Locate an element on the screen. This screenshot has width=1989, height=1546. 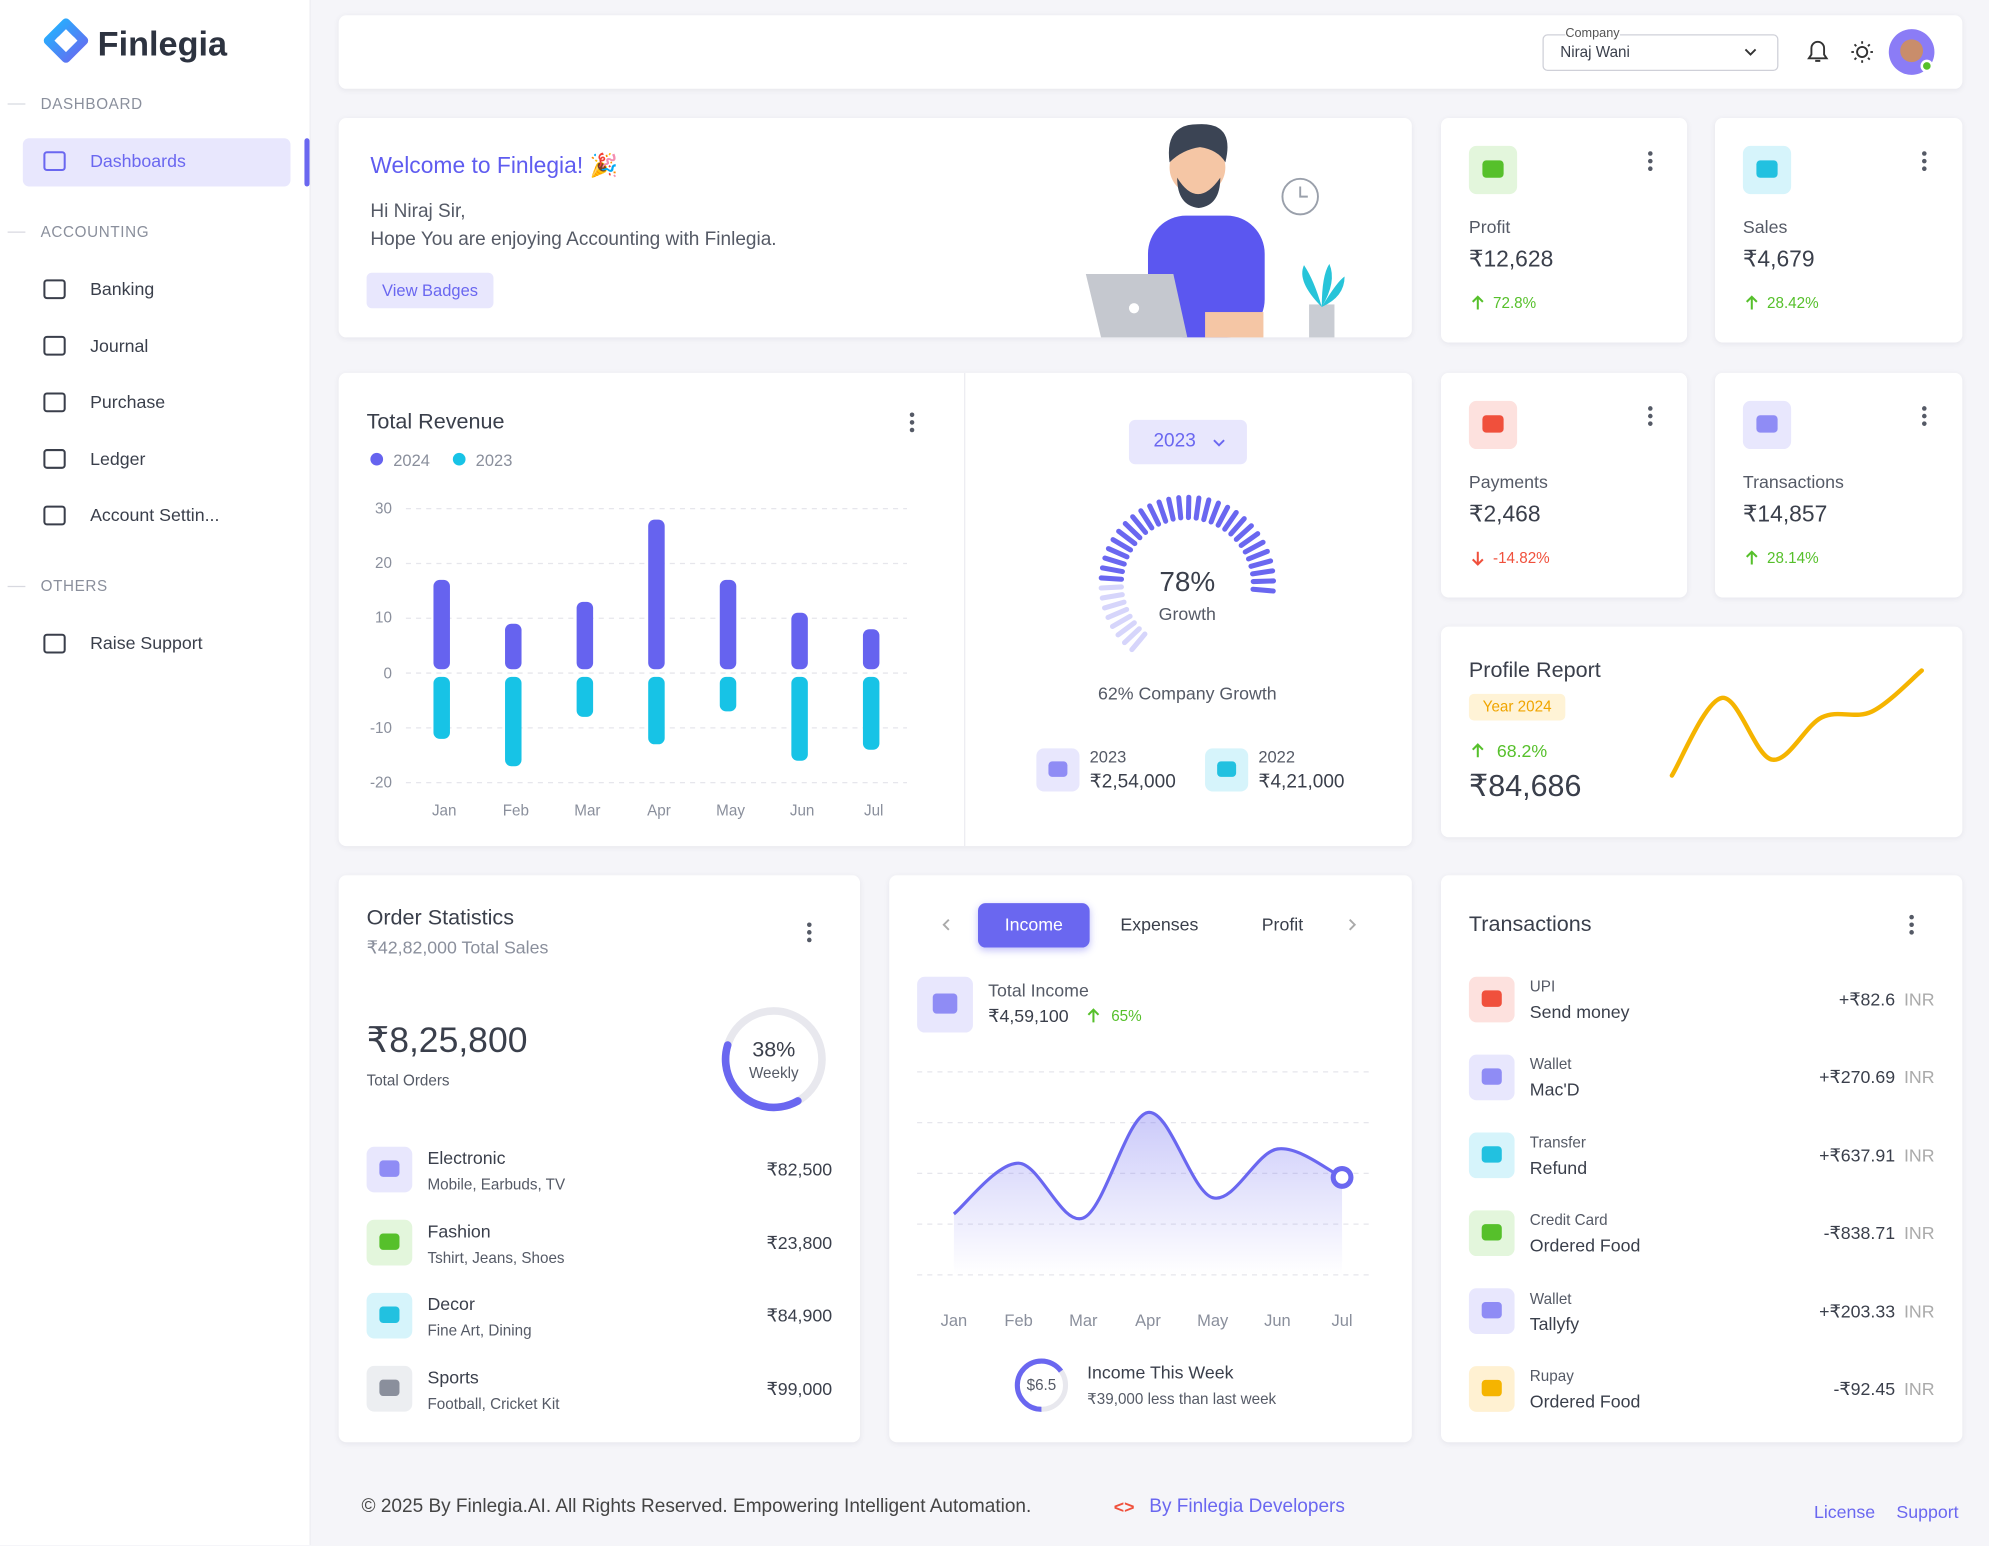
card-title: Profile Report is located at coordinates (1534, 670).